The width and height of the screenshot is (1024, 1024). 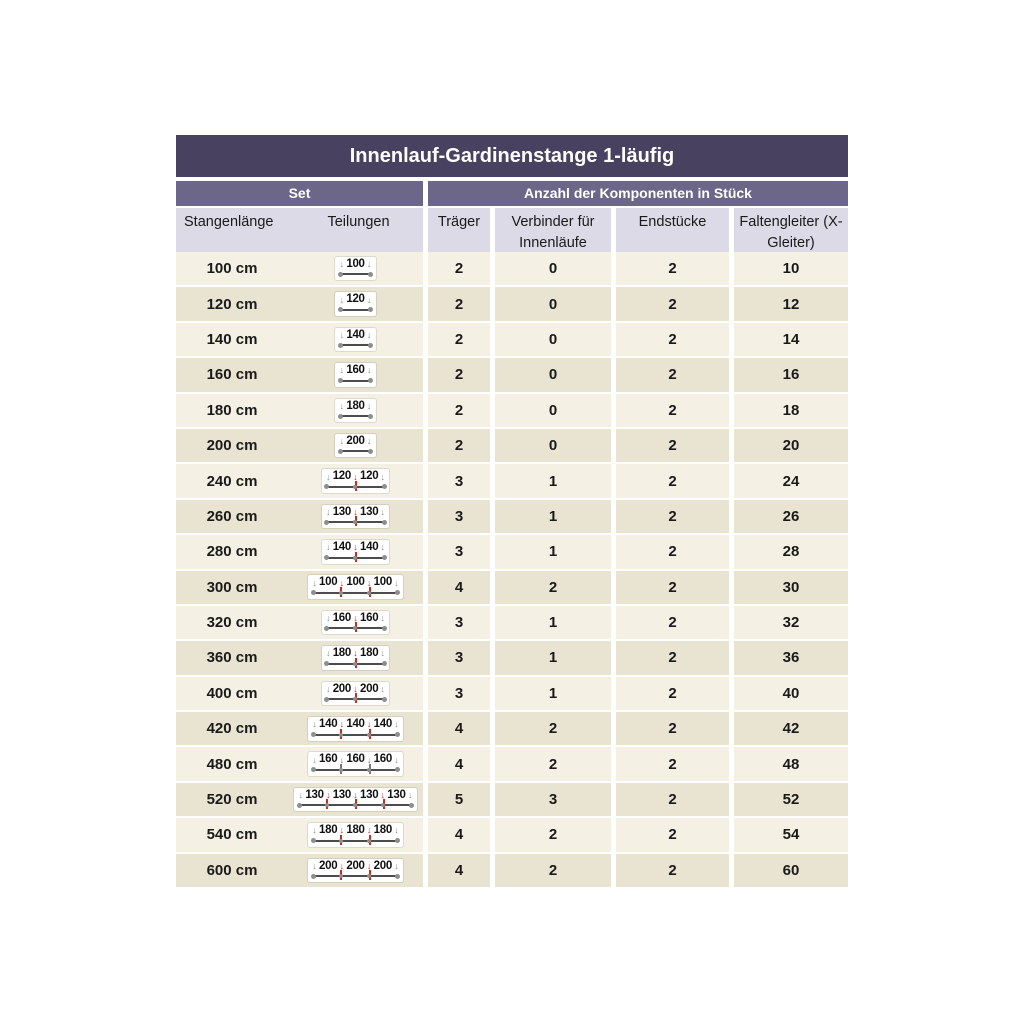 I want to click on table-row: 120 cm ↓ 120 ↓ 2 0 2 12, so click(x=512, y=304).